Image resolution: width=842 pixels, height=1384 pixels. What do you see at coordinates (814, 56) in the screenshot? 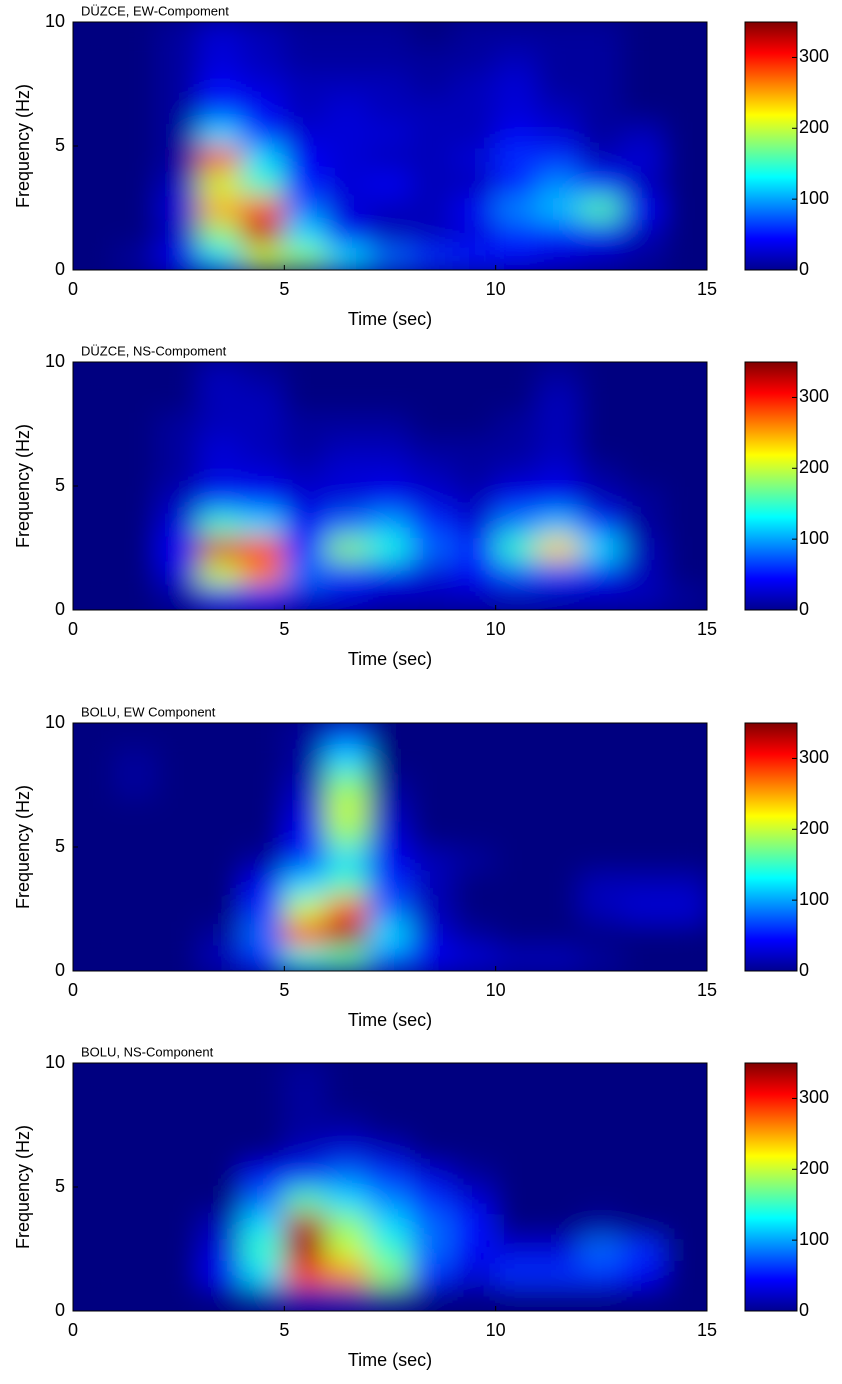
I see `colorbar-tick-label: 300` at bounding box center [814, 56].